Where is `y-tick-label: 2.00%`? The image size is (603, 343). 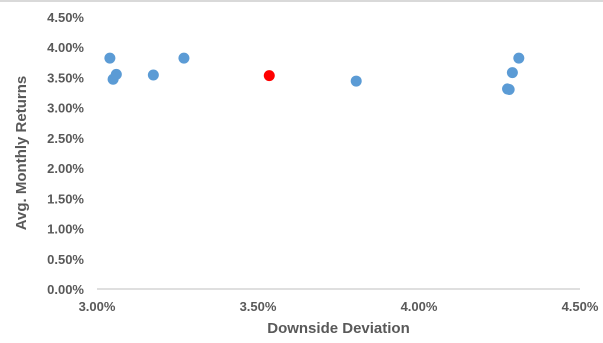 y-tick-label: 2.00% is located at coordinates (65, 168).